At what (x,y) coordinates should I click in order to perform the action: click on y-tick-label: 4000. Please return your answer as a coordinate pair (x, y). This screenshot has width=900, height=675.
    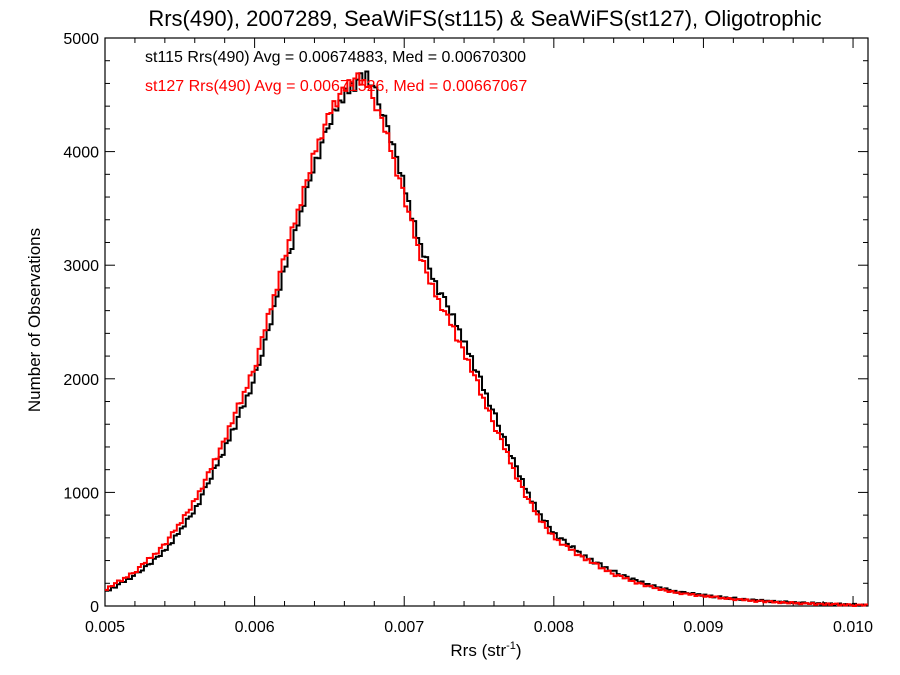
    Looking at the image, I should click on (81, 153).